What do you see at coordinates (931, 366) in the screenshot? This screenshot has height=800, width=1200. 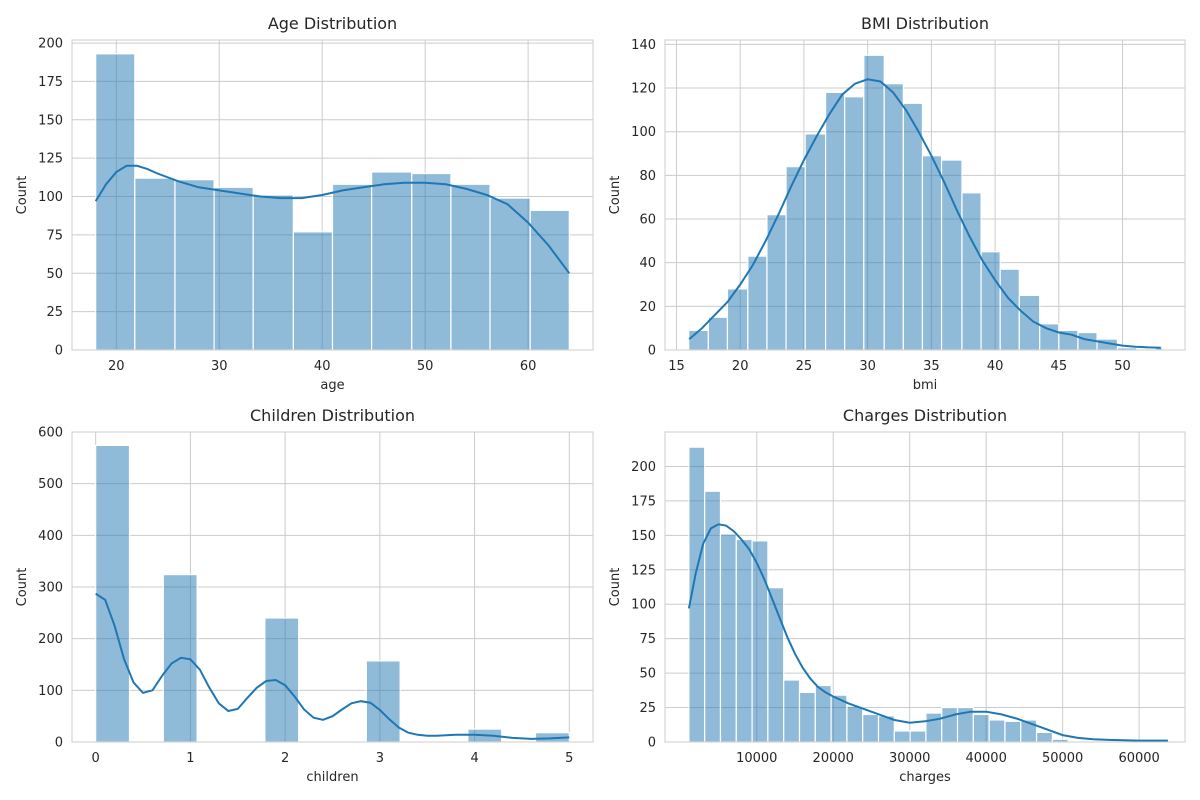 I see `bmi-xtick-label: 35` at bounding box center [931, 366].